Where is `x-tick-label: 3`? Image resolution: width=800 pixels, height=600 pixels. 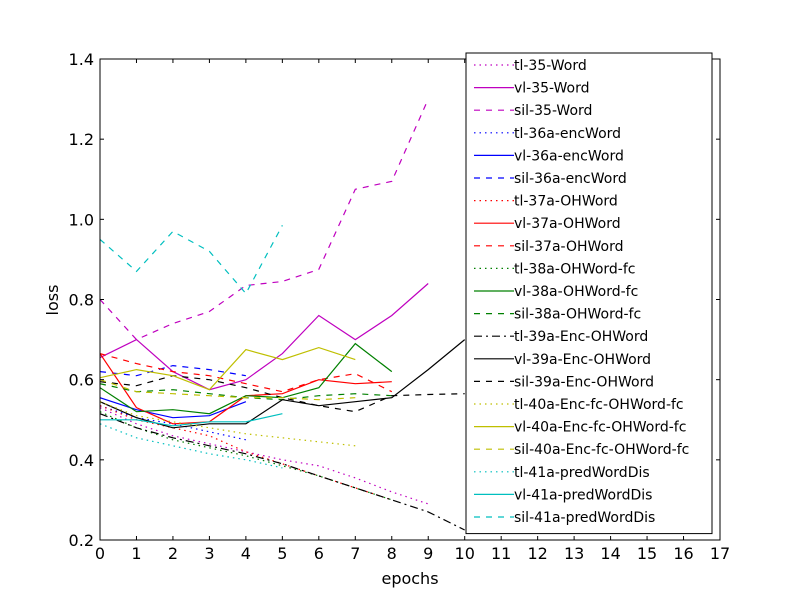
x-tick-label: 3 is located at coordinates (209, 553).